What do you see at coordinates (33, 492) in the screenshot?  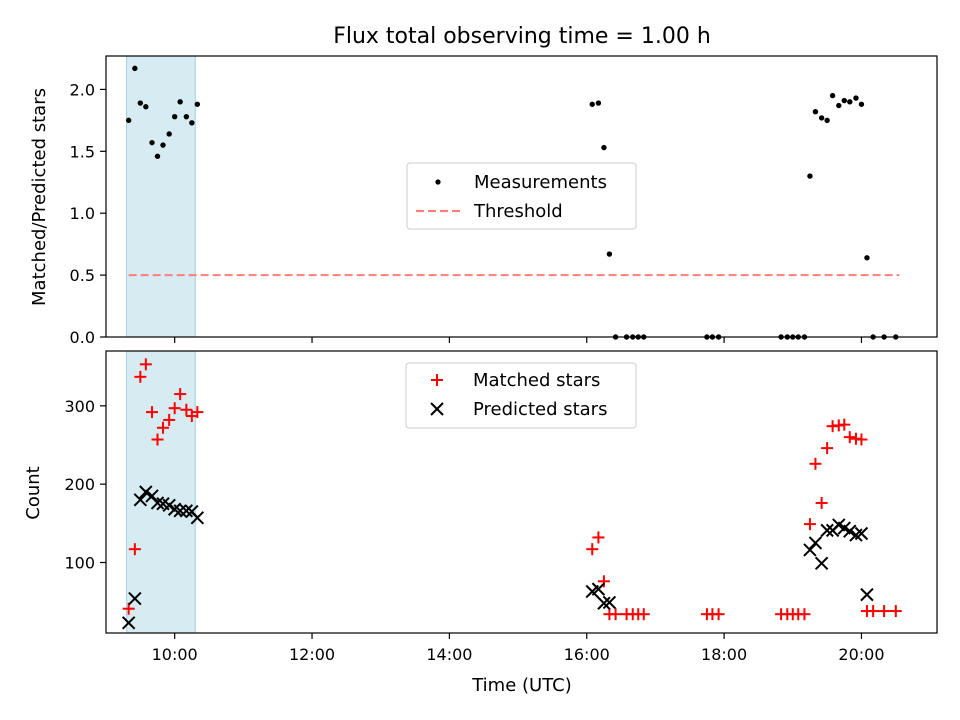 I see `bottom-y-axis-label: Count` at bounding box center [33, 492].